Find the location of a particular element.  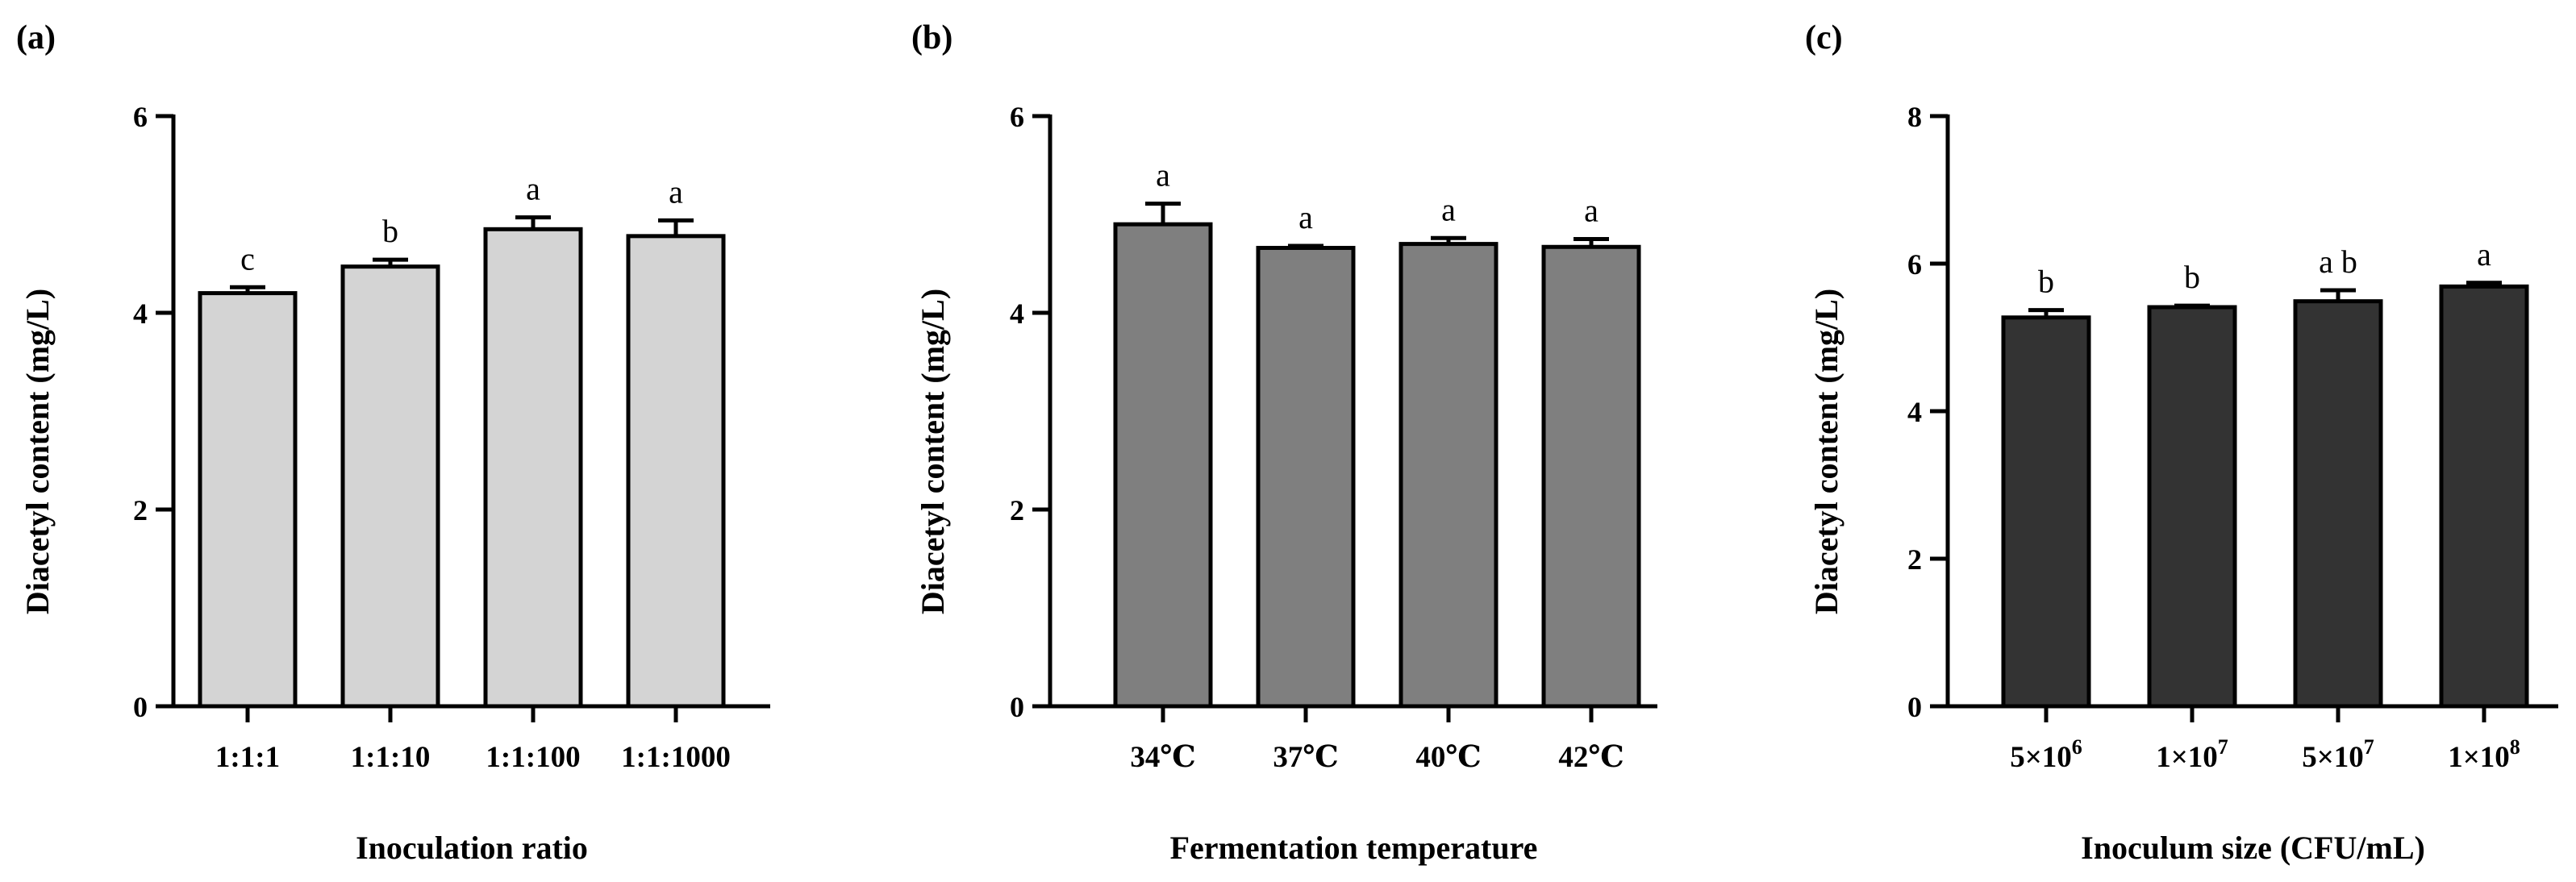

category-exponent: 8 is located at coordinates (2515, 747).